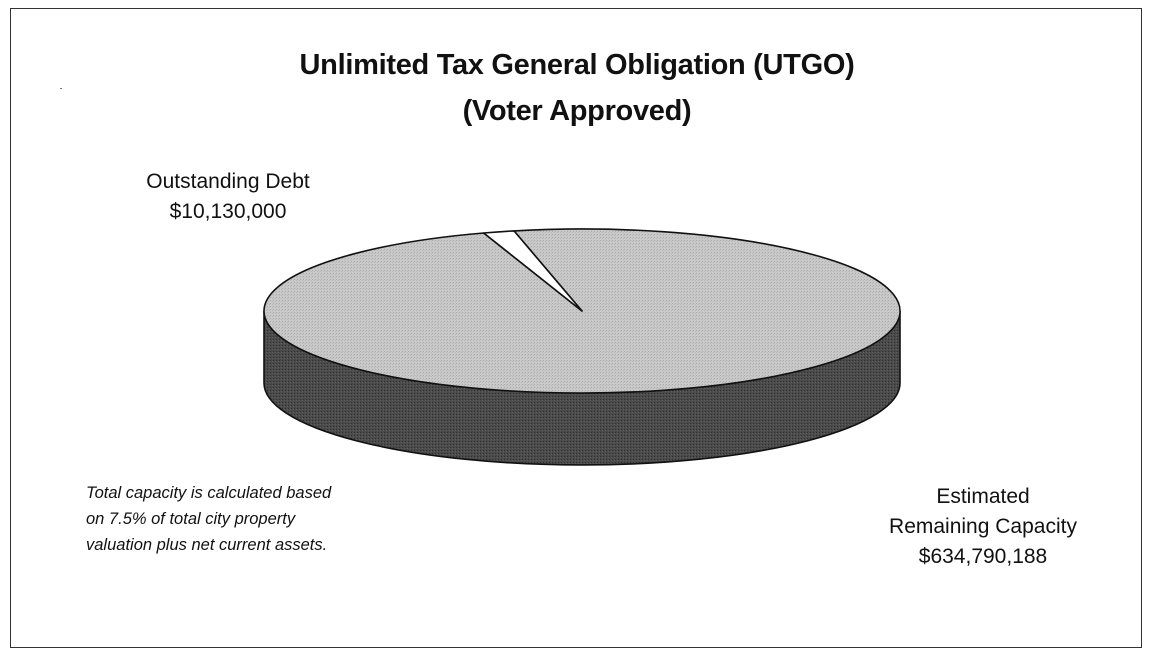 The image size is (1154, 648). I want to click on label-outstanding-debt: Outstanding Debt $10,130,000, so click(228, 197).